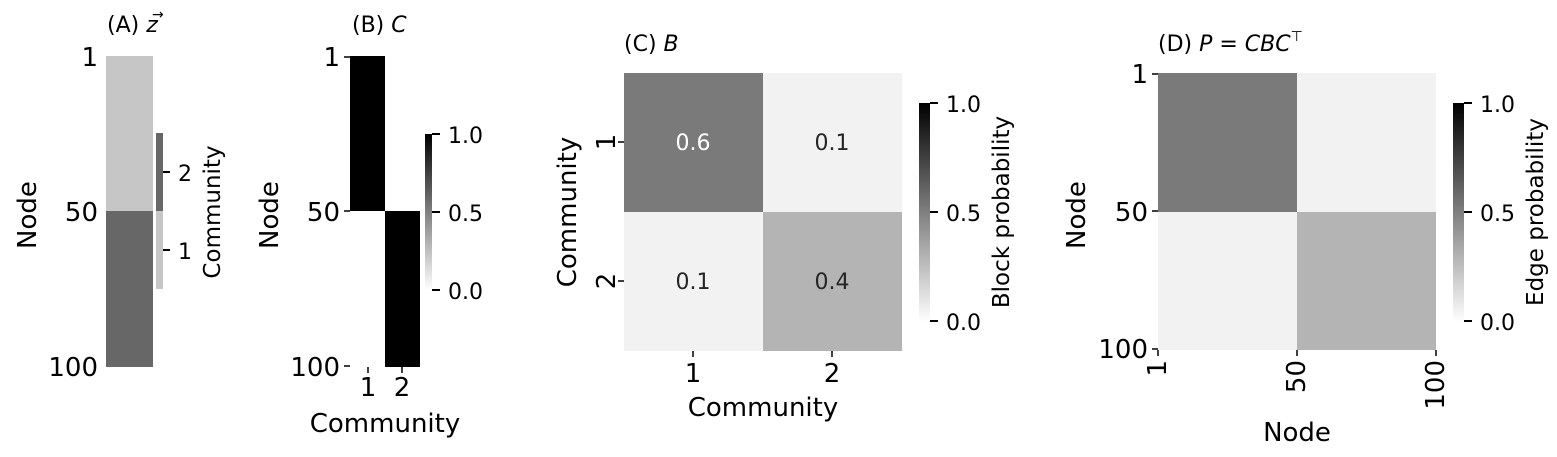 The image size is (1557, 457). Describe the element at coordinates (1497, 105) in the screenshot. I see `panel-d-colorbar-ticklabel-1: 1.0` at that location.